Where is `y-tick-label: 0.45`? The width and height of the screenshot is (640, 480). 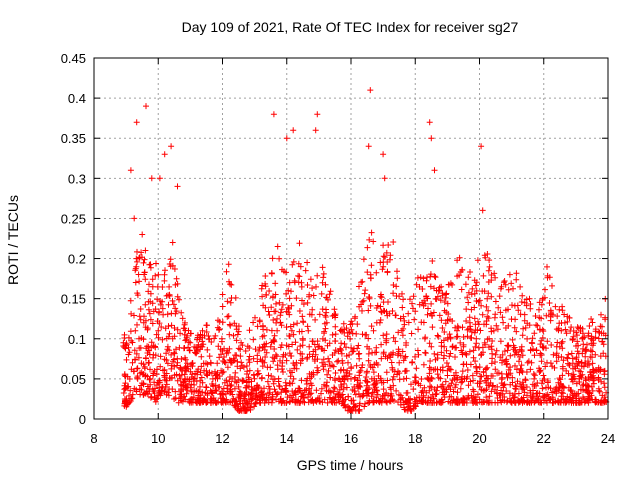 y-tick-label: 0.45 is located at coordinates (73, 58).